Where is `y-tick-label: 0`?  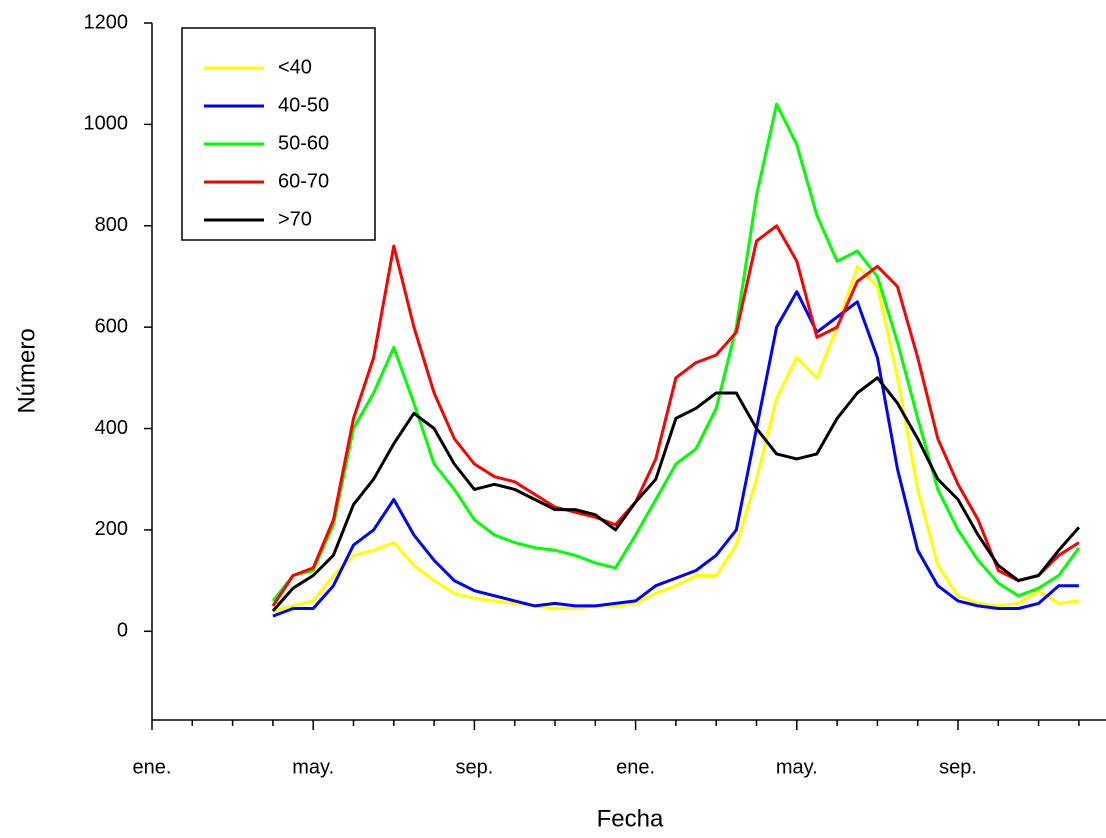
y-tick-label: 0 is located at coordinates (122, 631).